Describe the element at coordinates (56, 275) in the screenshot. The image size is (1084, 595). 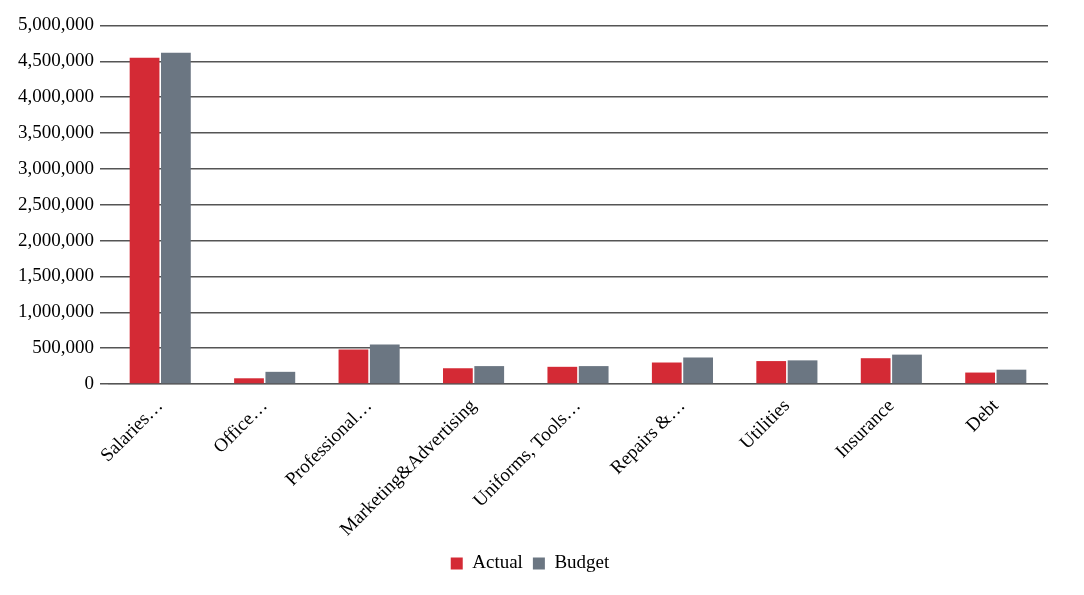
I see `y-tick-label: 1,500,000` at that location.